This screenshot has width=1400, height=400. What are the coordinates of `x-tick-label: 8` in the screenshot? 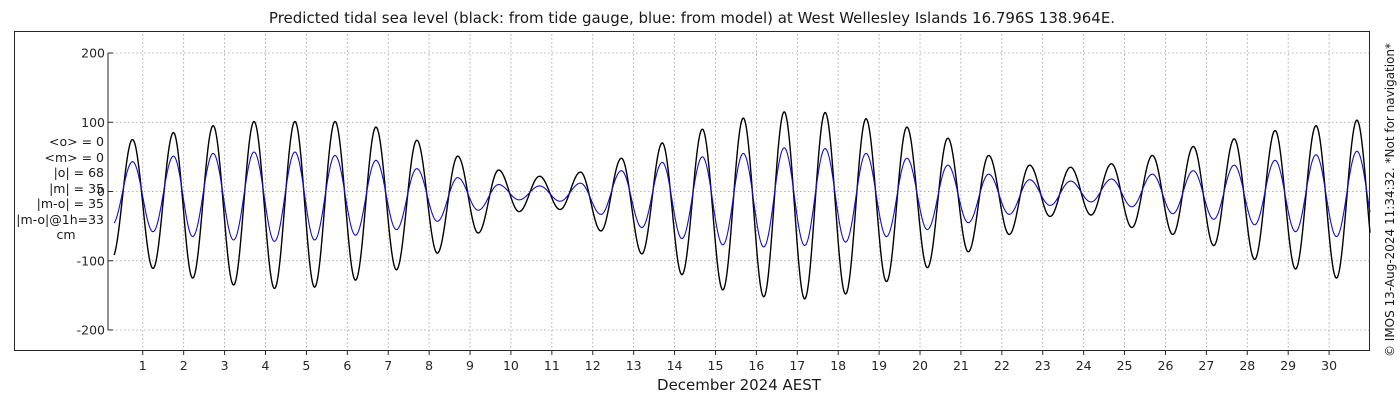 It's located at (429, 365).